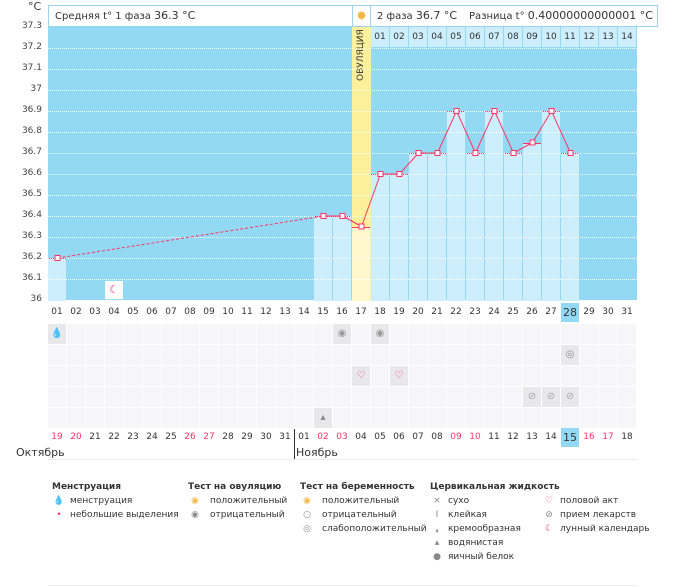 This screenshot has width=675, height=587. What do you see at coordinates (399, 437) in the screenshot?
I see `calendar-date: 06` at bounding box center [399, 437].